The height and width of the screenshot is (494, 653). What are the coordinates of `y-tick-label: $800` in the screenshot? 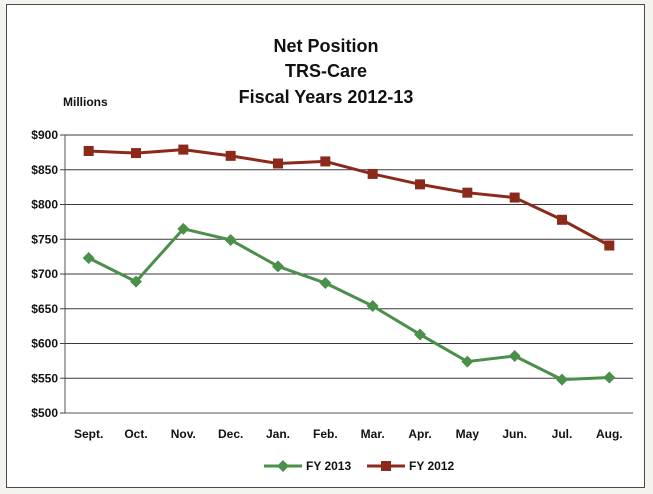 It's located at (44, 205).